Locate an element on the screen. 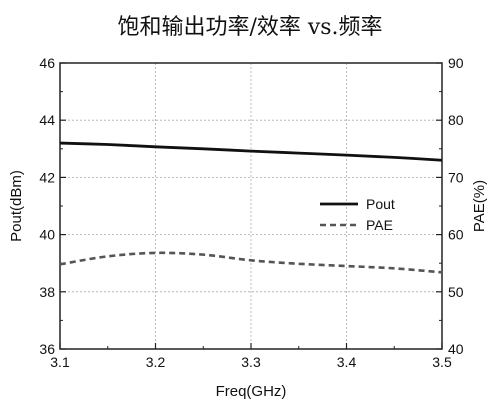 The width and height of the screenshot is (490, 405). y-right-tick-label: 40 is located at coordinates (456, 349).